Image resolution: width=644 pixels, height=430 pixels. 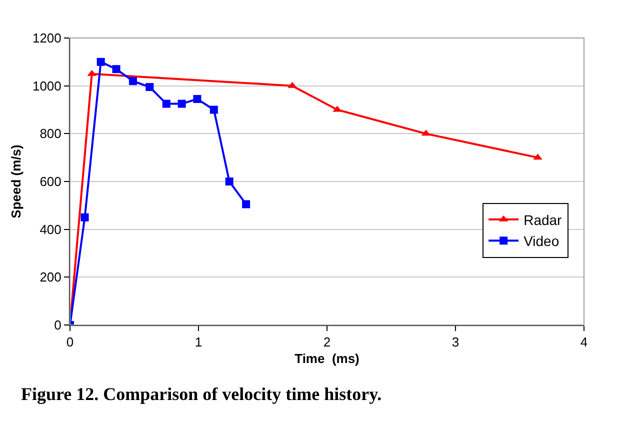 I want to click on y-tick-label: 1000, so click(x=47, y=86).